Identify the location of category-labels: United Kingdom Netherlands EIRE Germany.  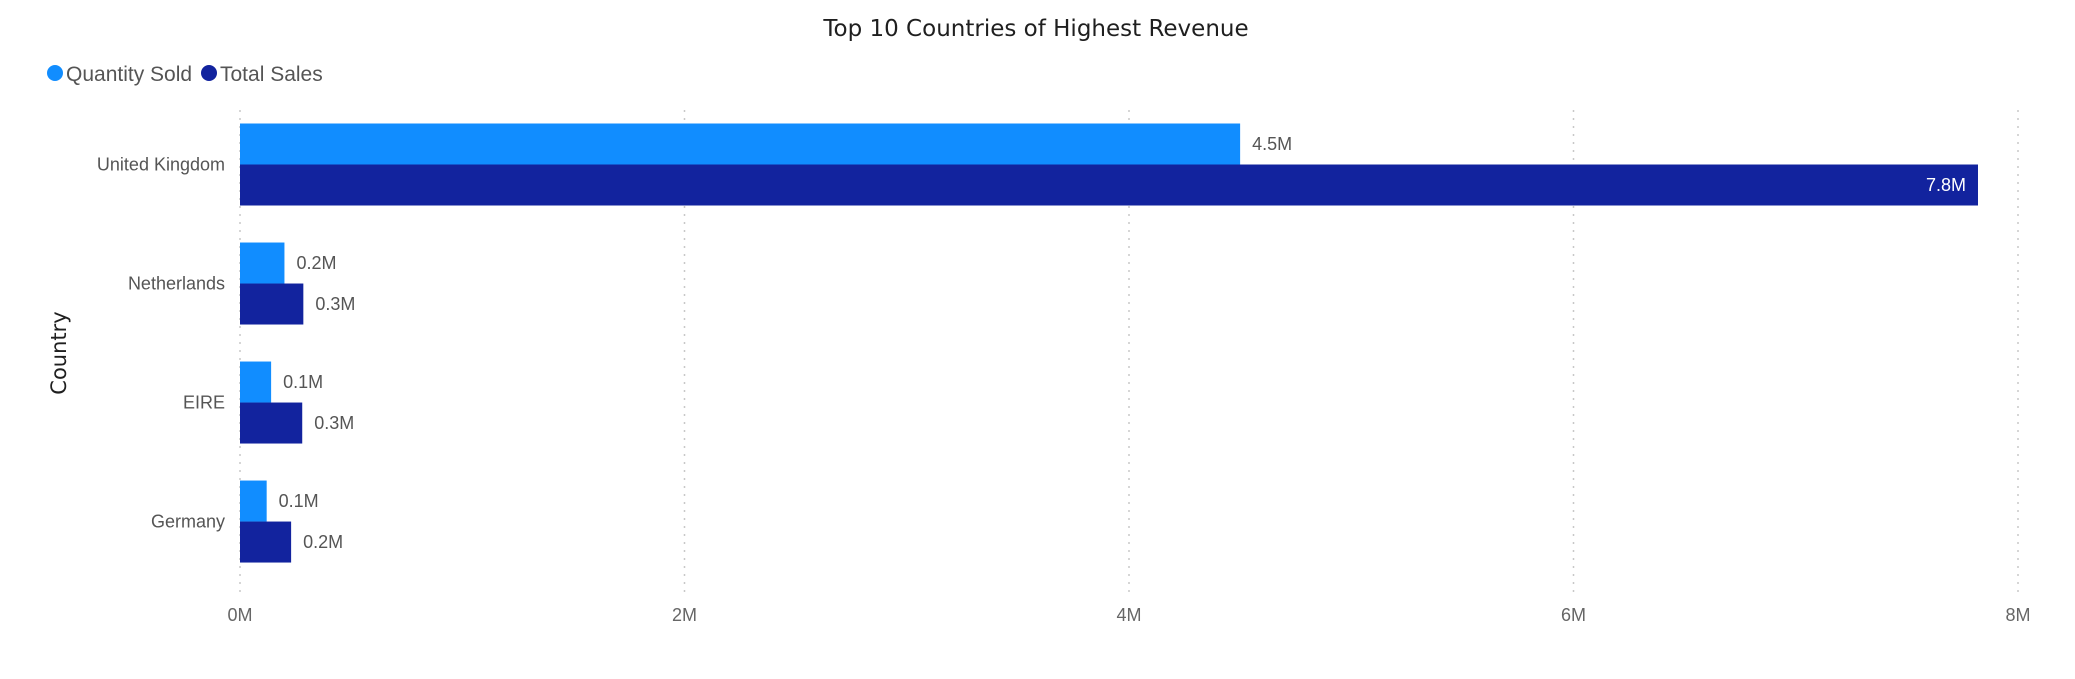
(161, 343).